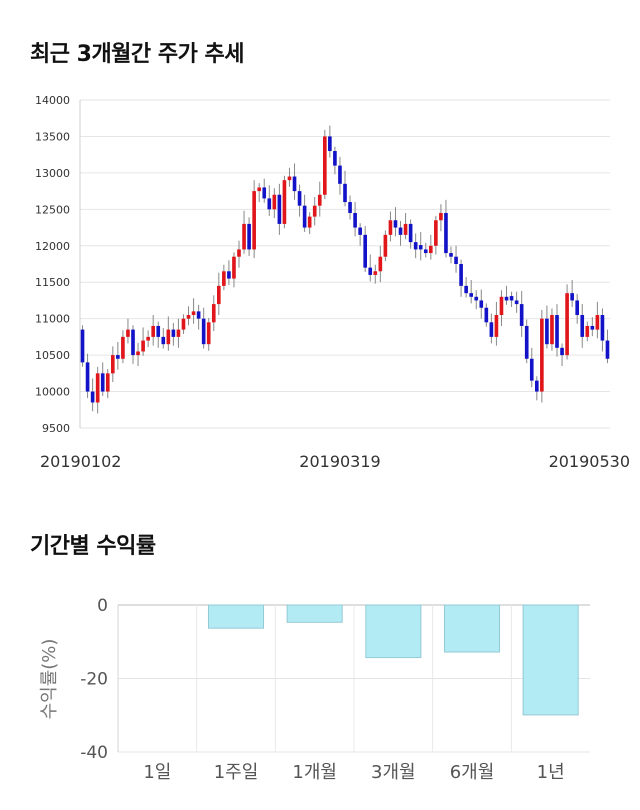 Image resolution: width=640 pixels, height=810 pixels. What do you see at coordinates (353, 772) in the screenshot?
I see `returns-categories: 1일 1주일 1개월 3개월 6개월 1년` at bounding box center [353, 772].